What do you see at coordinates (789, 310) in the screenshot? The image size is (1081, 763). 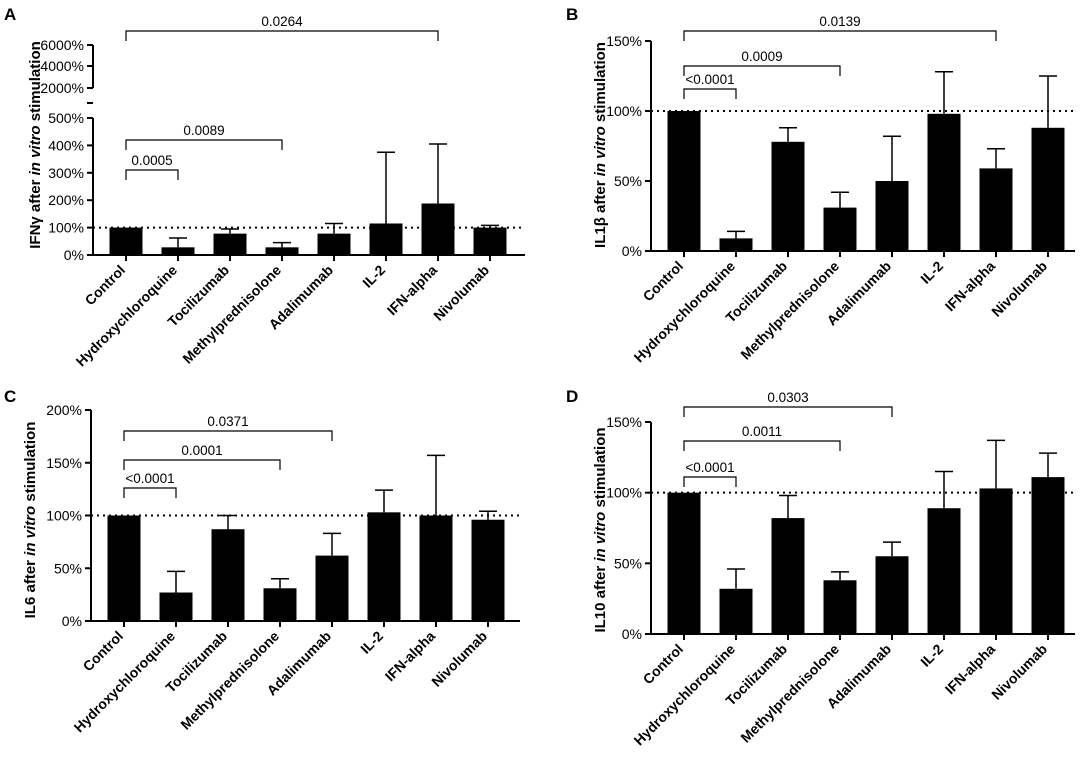 I see `x-tick-label-b: Methylprednisolone` at bounding box center [789, 310].